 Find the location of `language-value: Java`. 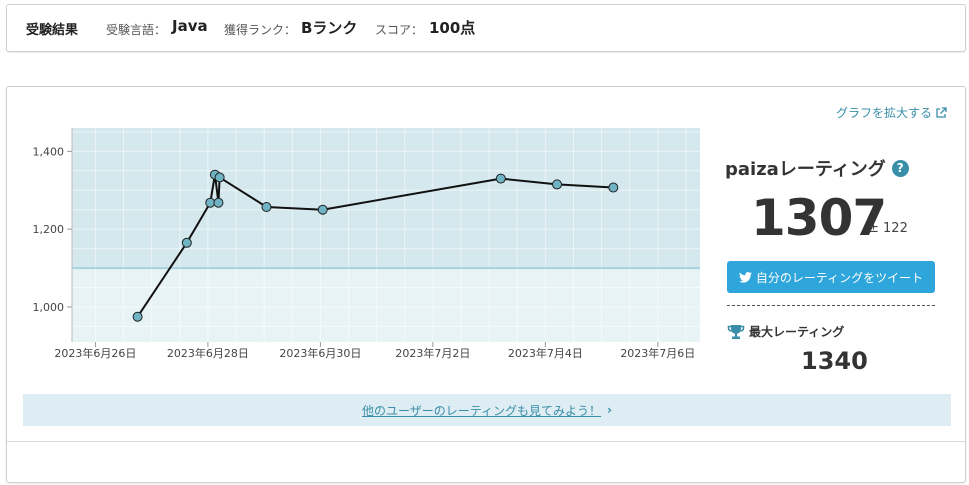

language-value: Java is located at coordinates (190, 26).